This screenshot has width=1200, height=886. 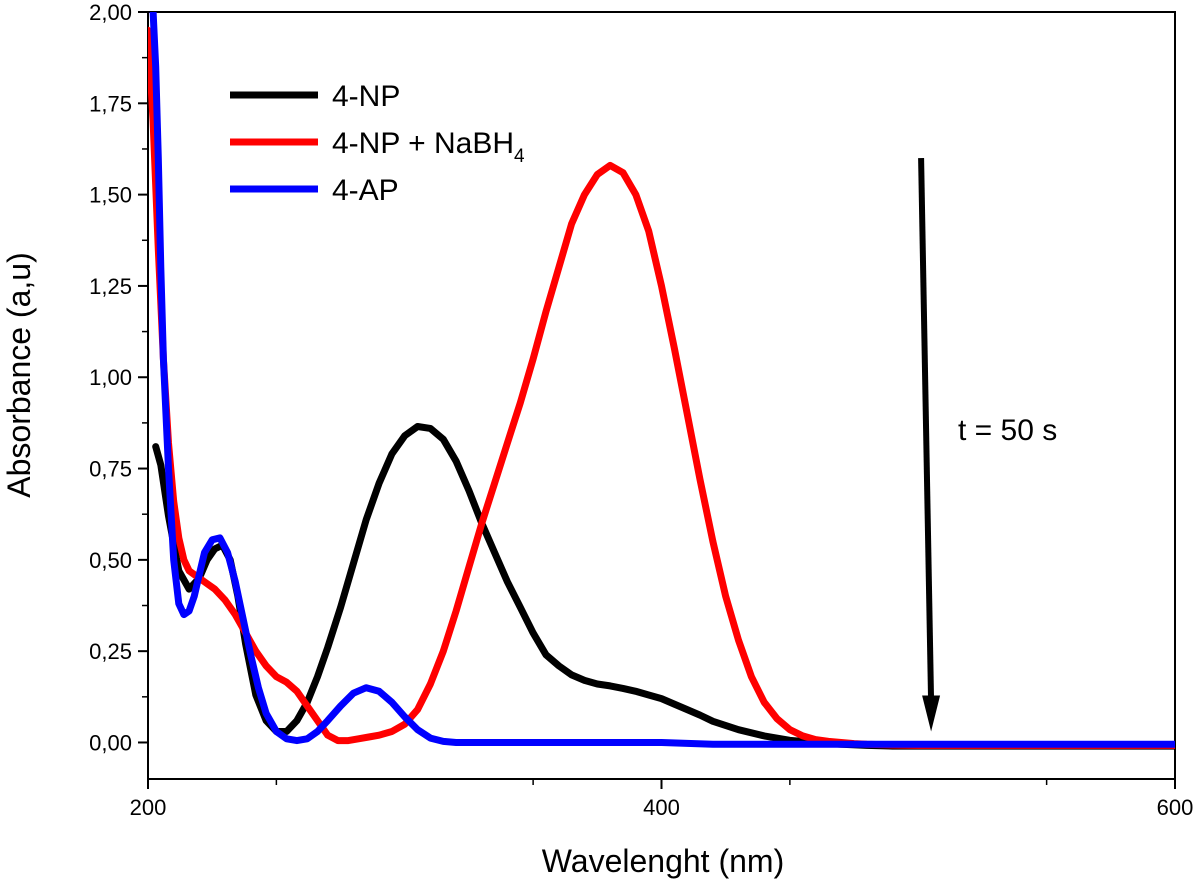 What do you see at coordinates (110, 469) in the screenshot?
I see `y-tick-label: 0,75` at bounding box center [110, 469].